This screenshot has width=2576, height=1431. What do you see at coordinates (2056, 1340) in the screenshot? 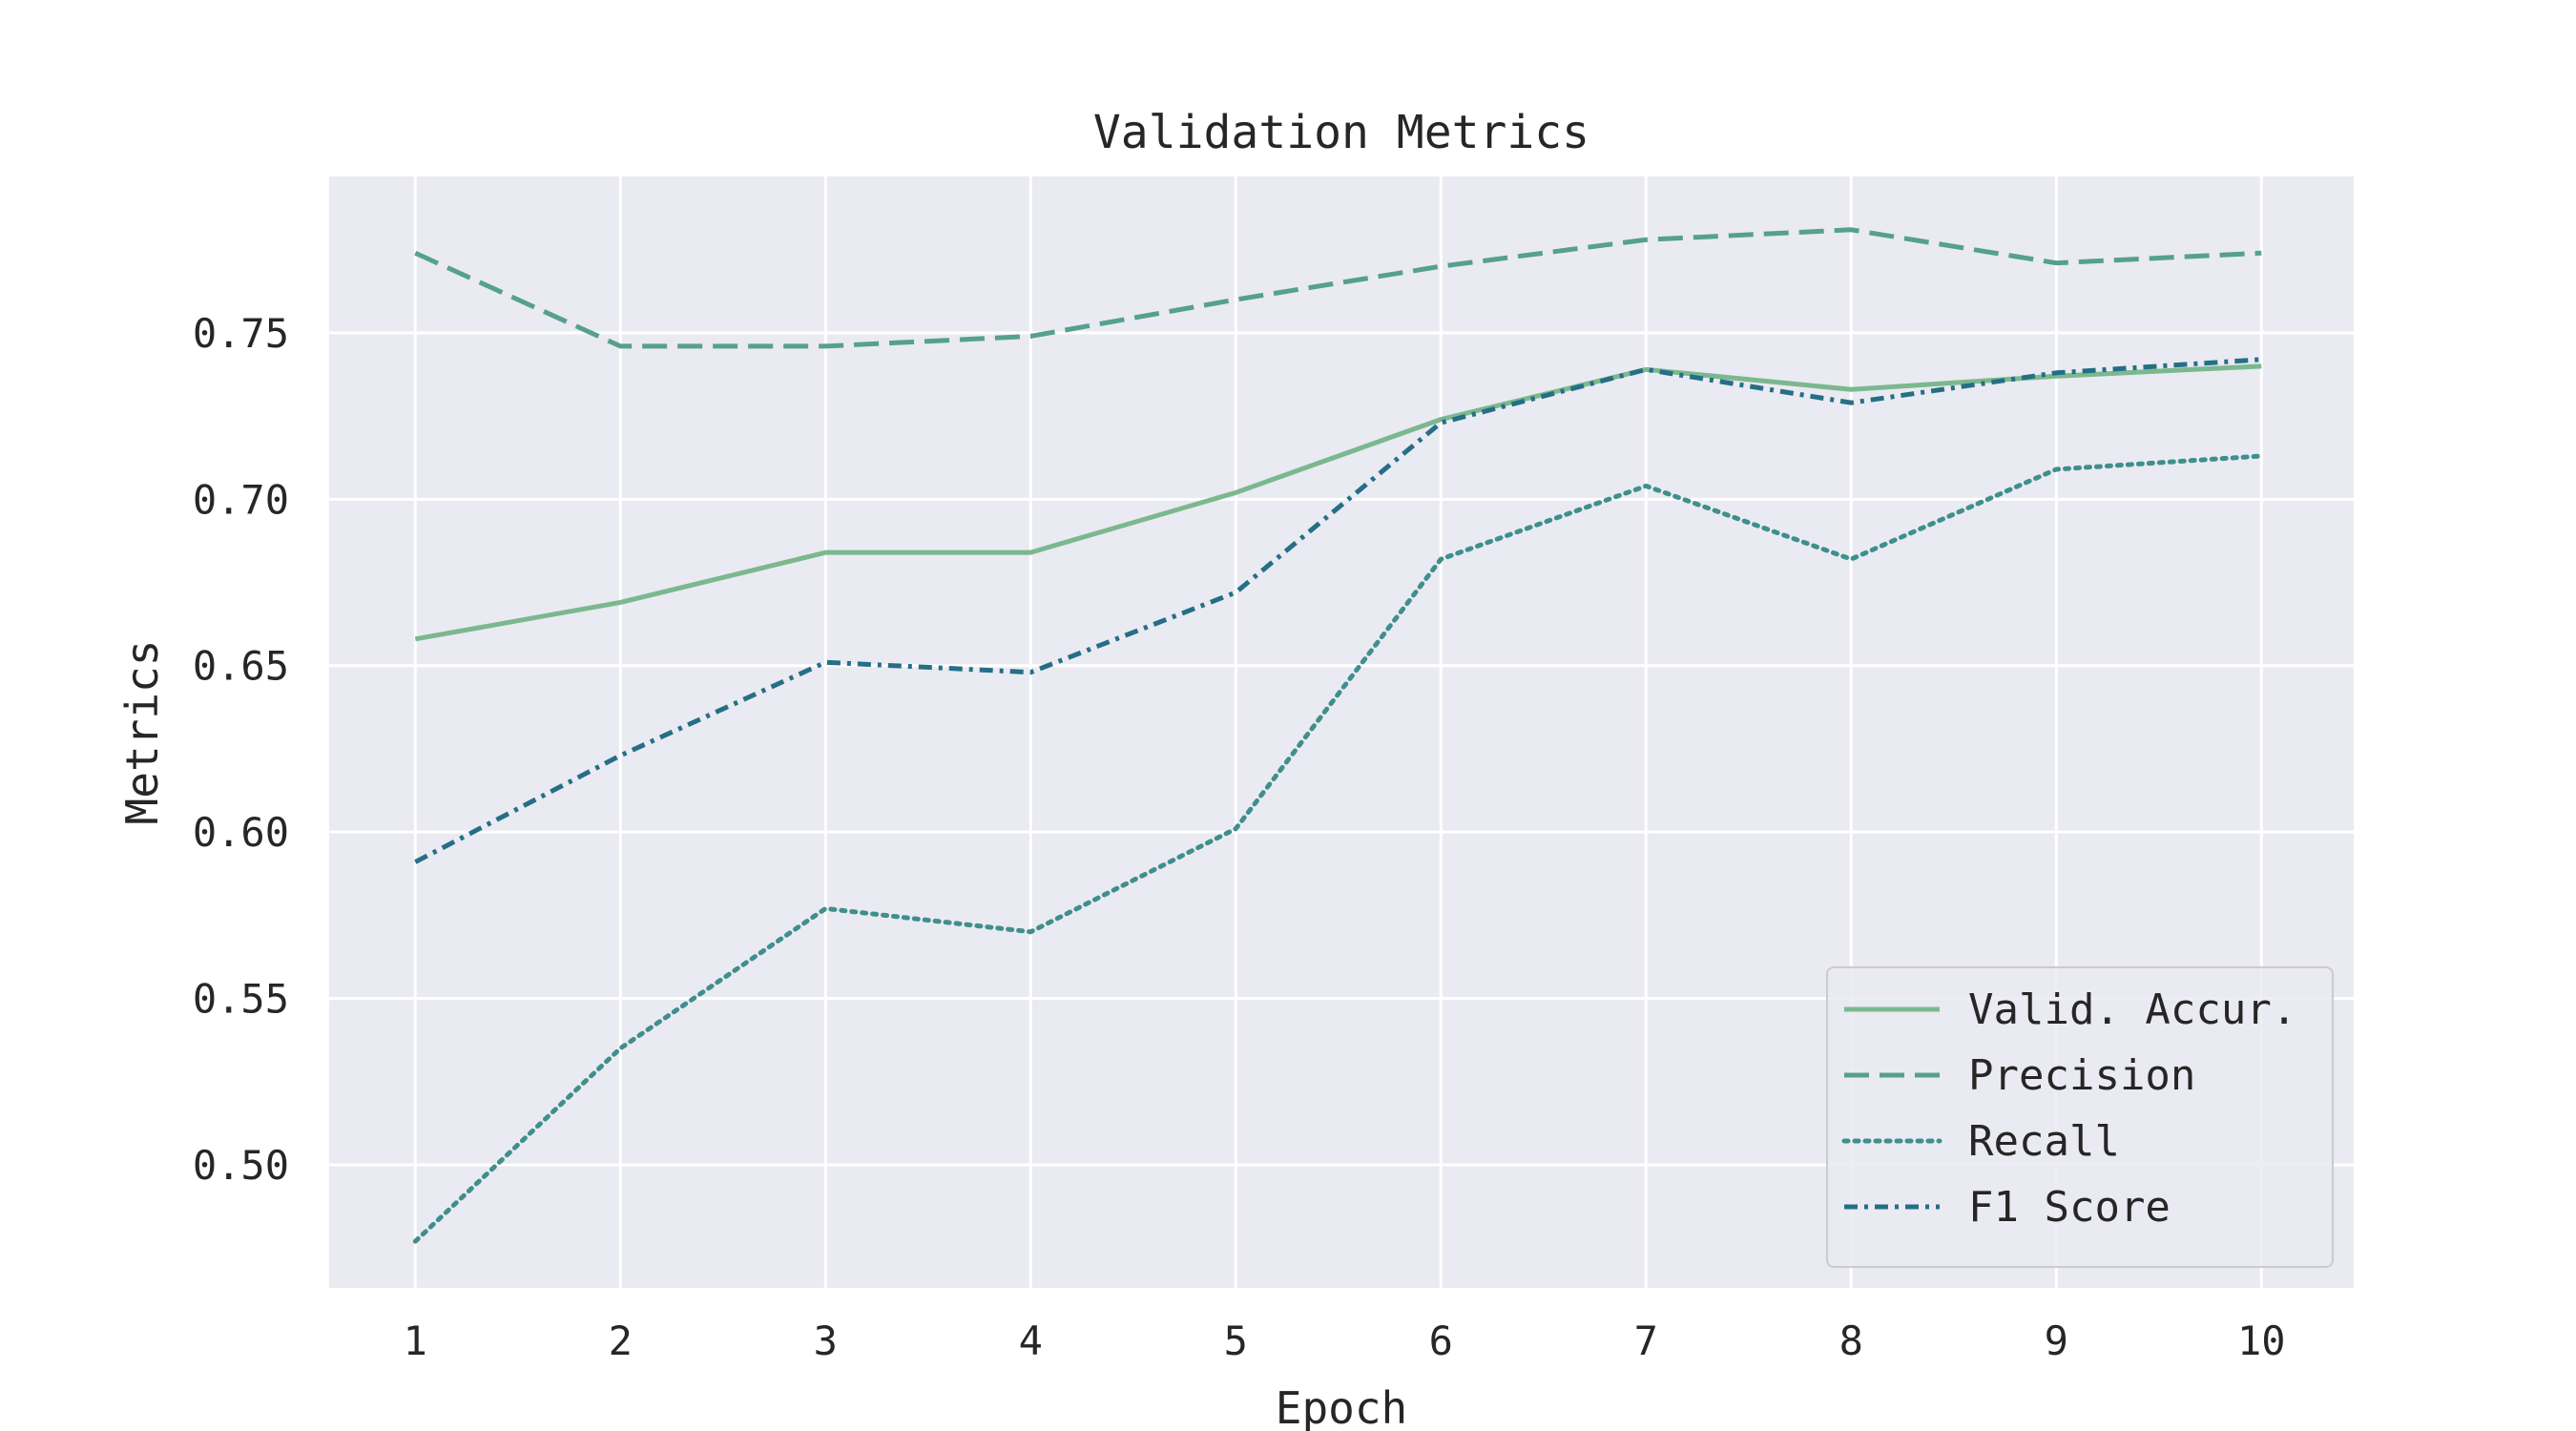
I see `x-tick-label: 9` at bounding box center [2056, 1340].